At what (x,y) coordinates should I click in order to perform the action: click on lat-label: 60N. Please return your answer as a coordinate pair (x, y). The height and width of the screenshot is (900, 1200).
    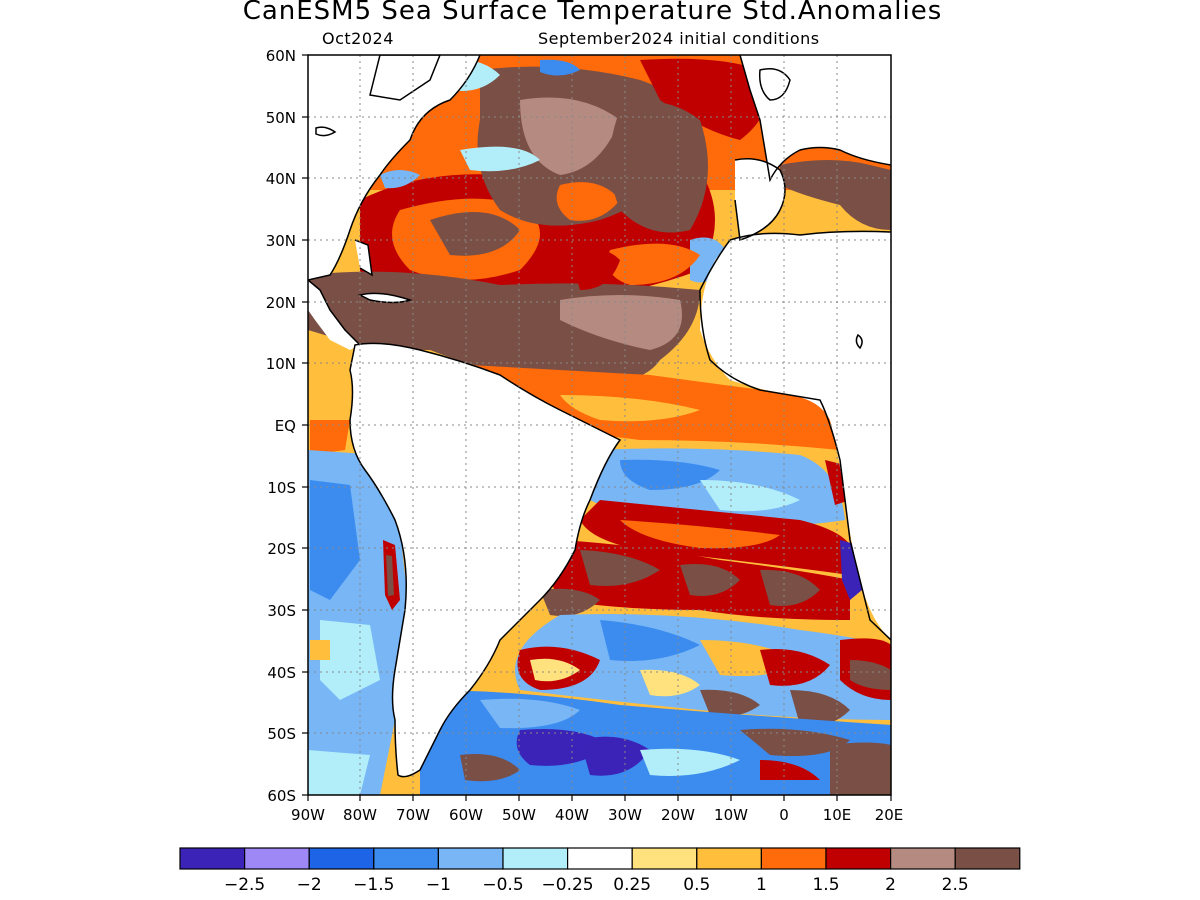
    Looking at the image, I should click on (281, 56).